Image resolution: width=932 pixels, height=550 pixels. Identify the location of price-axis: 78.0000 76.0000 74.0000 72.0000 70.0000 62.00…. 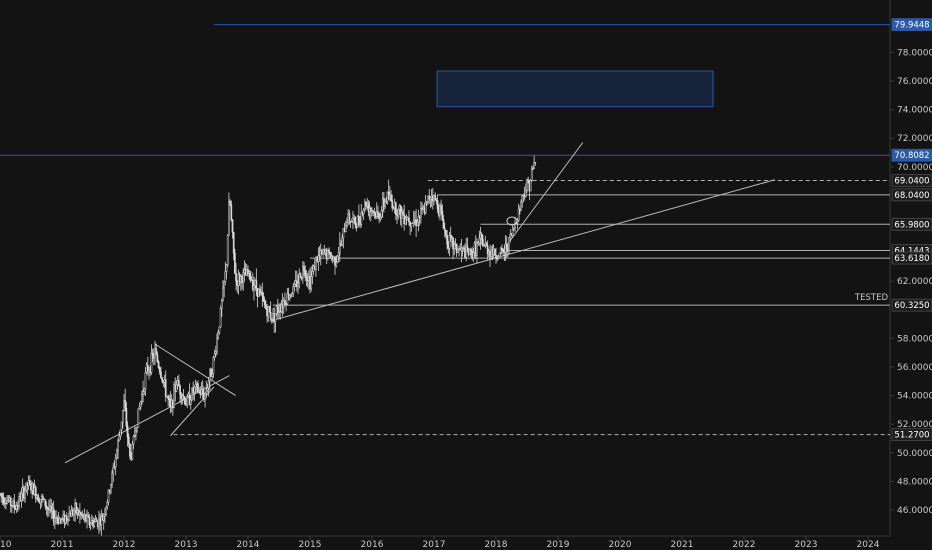
(911, 282).